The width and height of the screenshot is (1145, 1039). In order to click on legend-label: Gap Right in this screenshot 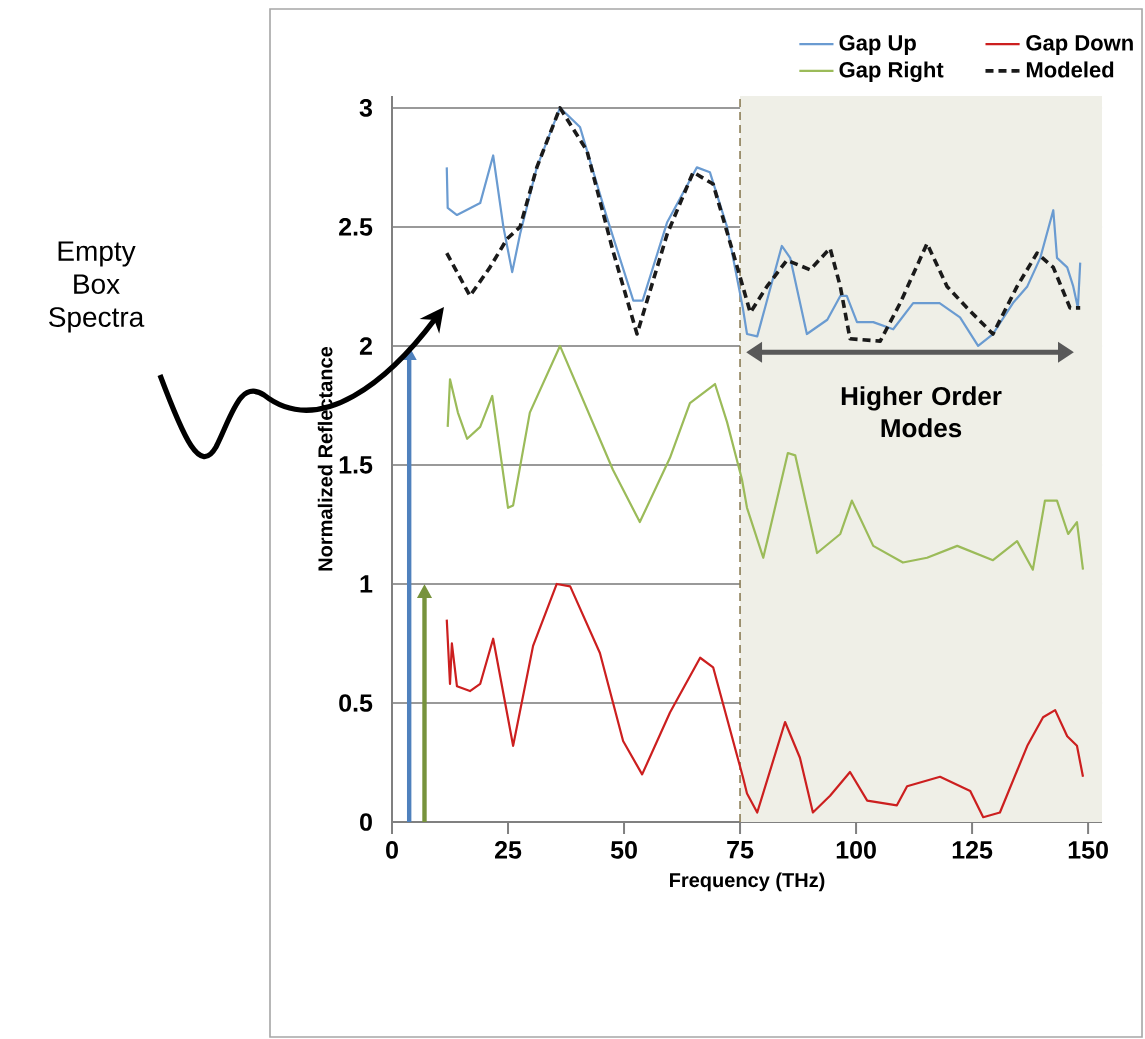, I will do `click(891, 71)`.